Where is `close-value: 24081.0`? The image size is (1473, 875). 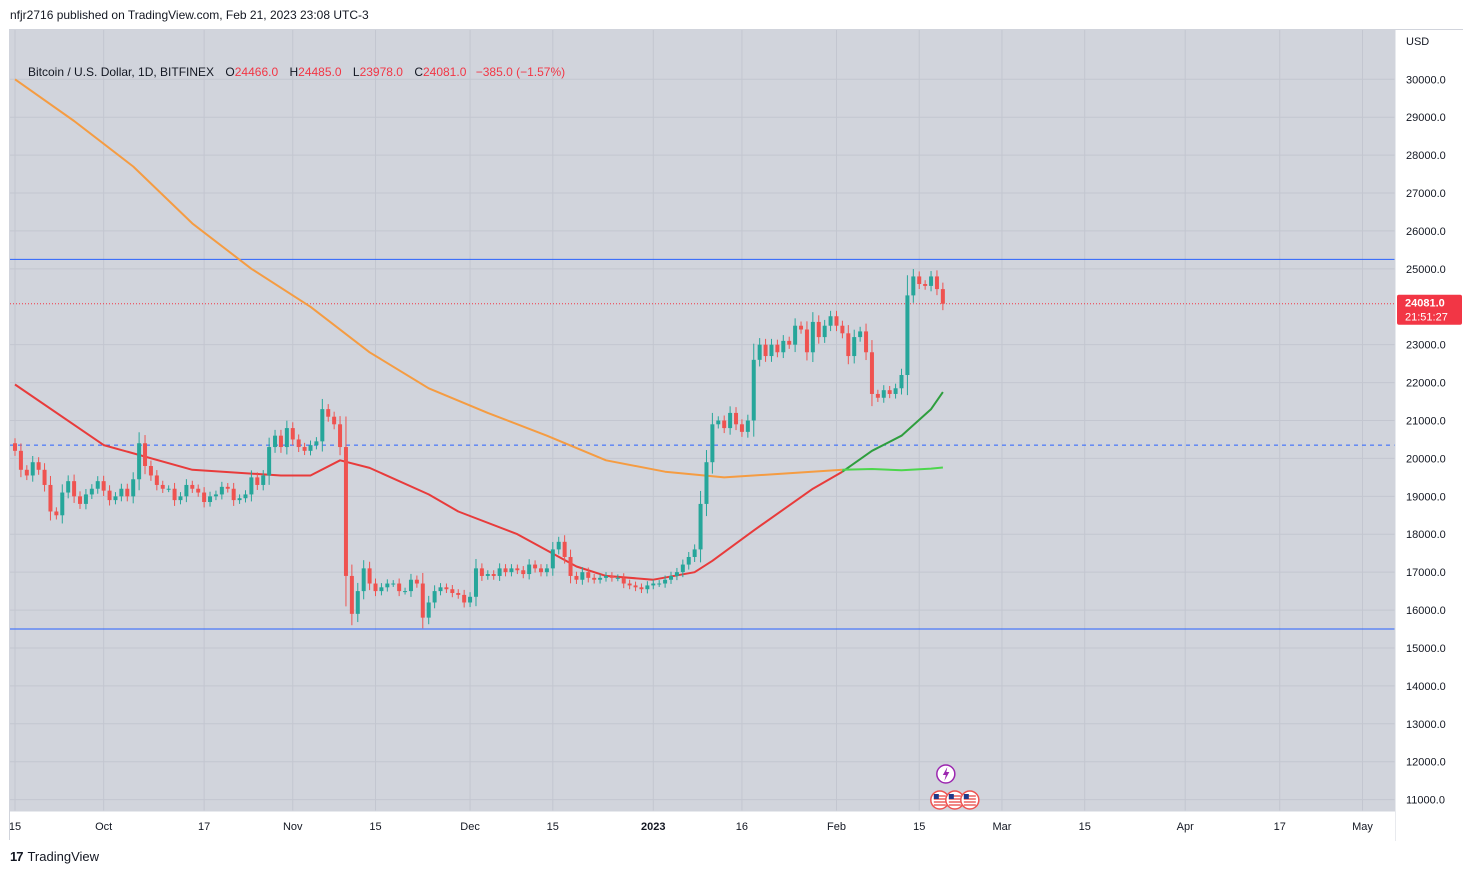
close-value: 24081.0 is located at coordinates (444, 72).